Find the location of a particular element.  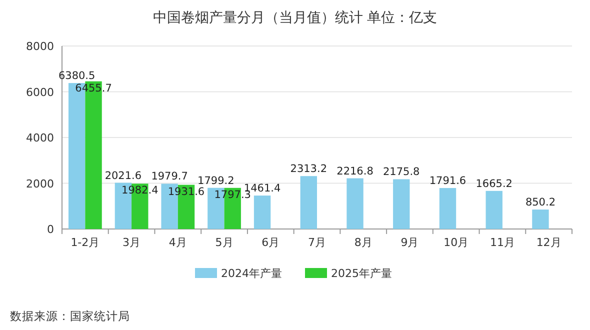

data-label: 1931.6 is located at coordinates (186, 192).